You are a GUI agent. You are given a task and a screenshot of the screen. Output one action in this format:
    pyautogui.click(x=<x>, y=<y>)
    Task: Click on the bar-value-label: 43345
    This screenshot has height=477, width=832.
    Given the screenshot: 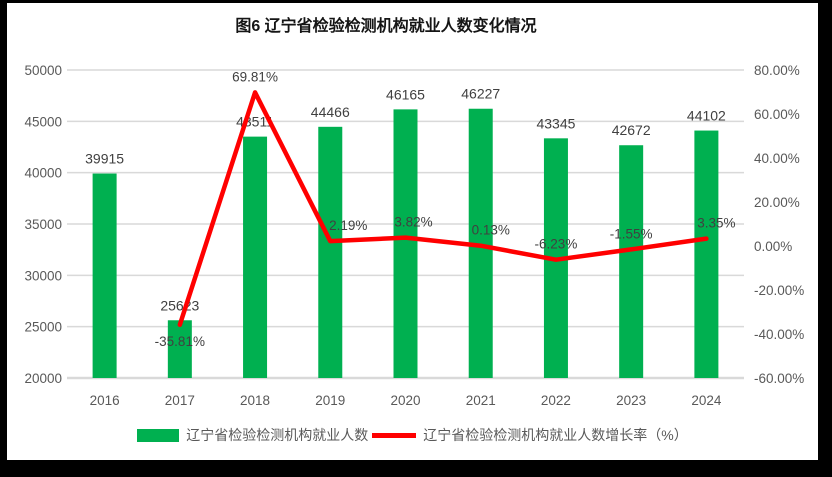 What is the action you would take?
    pyautogui.click(x=555, y=123)
    